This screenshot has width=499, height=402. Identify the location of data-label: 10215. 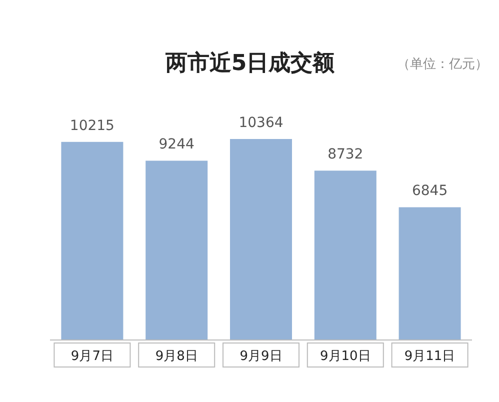
(92, 126).